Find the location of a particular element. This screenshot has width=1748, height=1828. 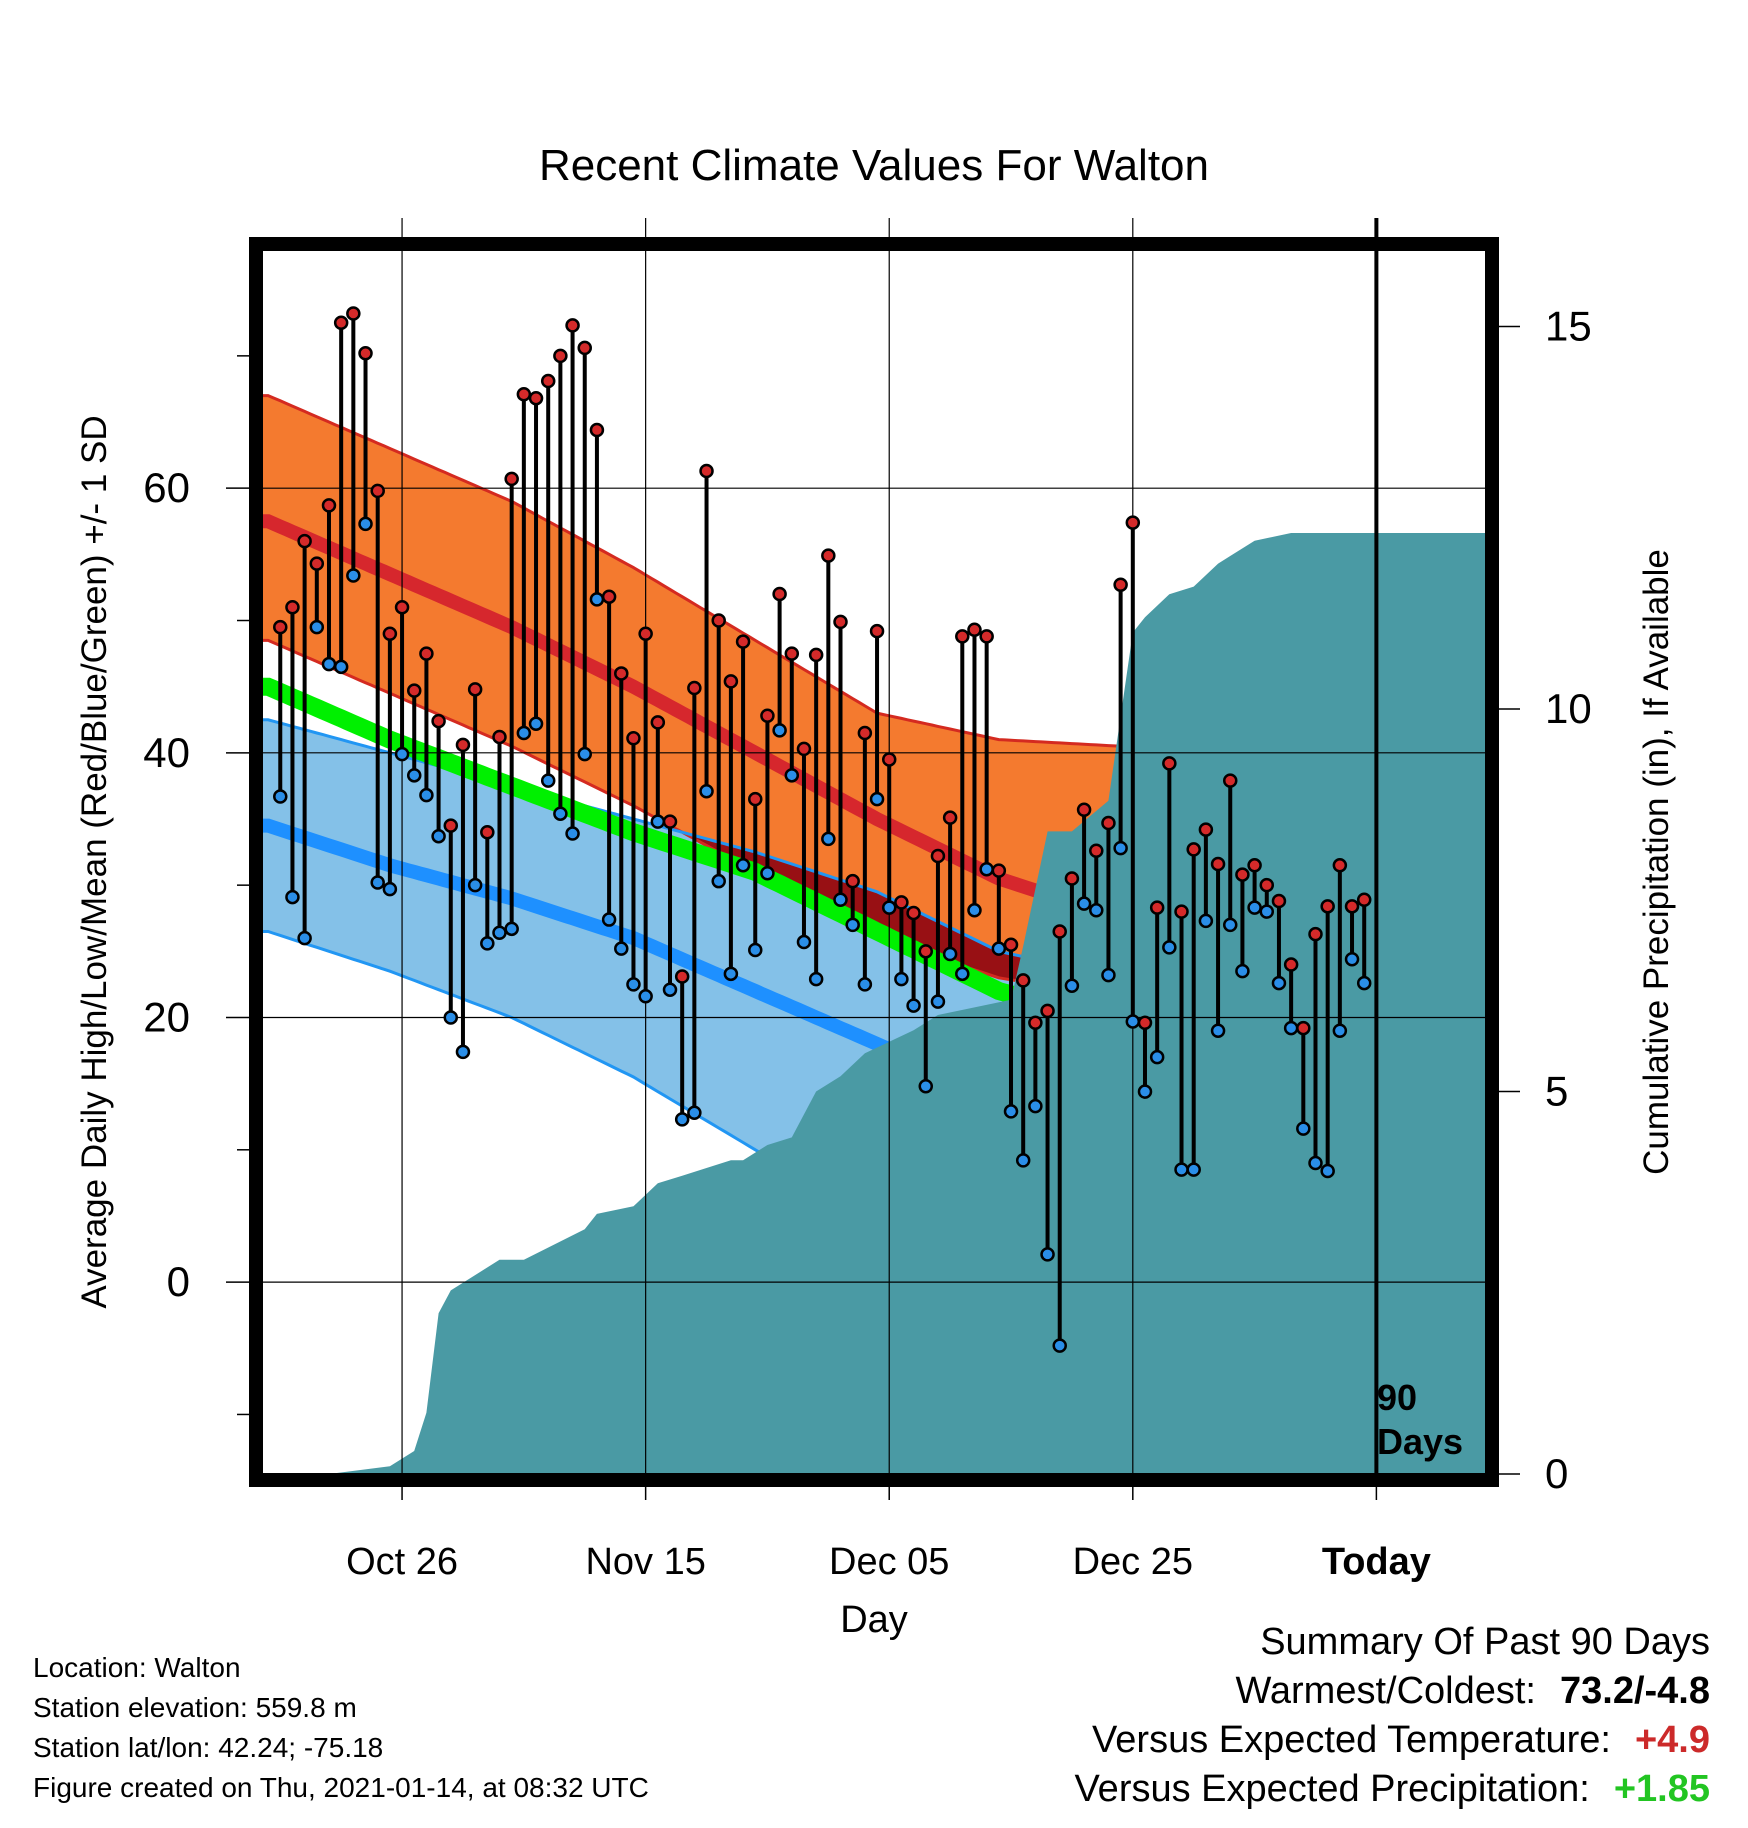

precip-anomaly-value: +1.85 is located at coordinates (1661, 1789).